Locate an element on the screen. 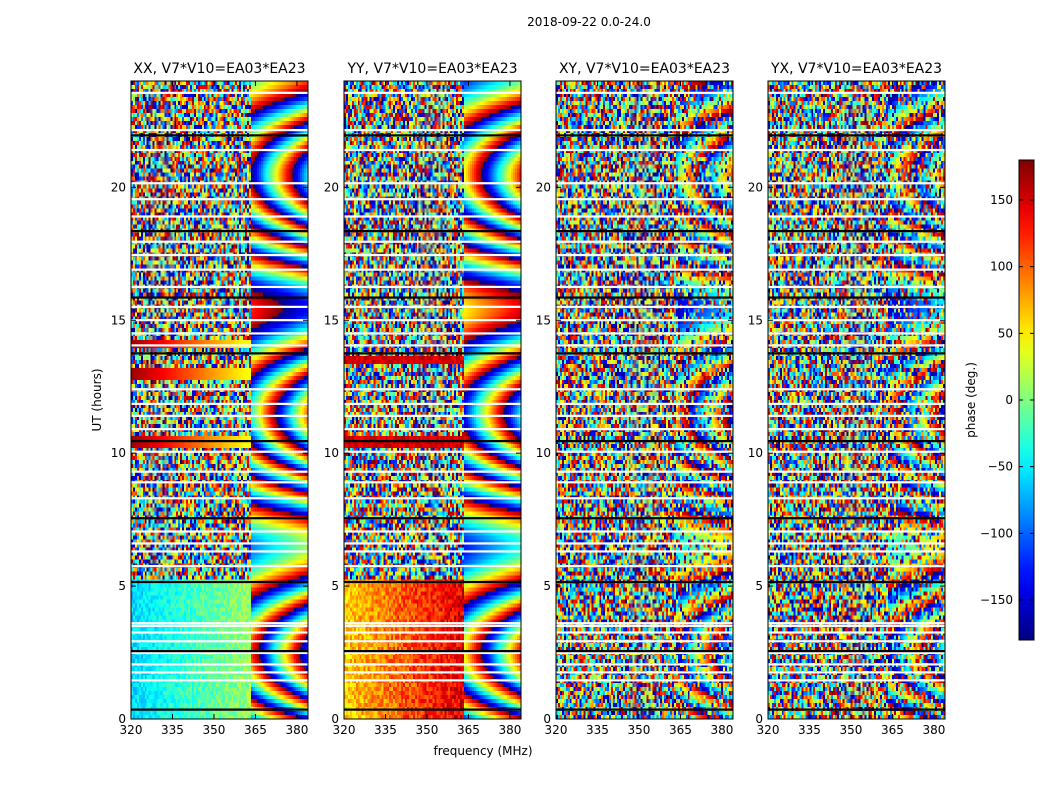  panel-title: YY, V7*V10=EA03*EA23 is located at coordinates (431, 69).